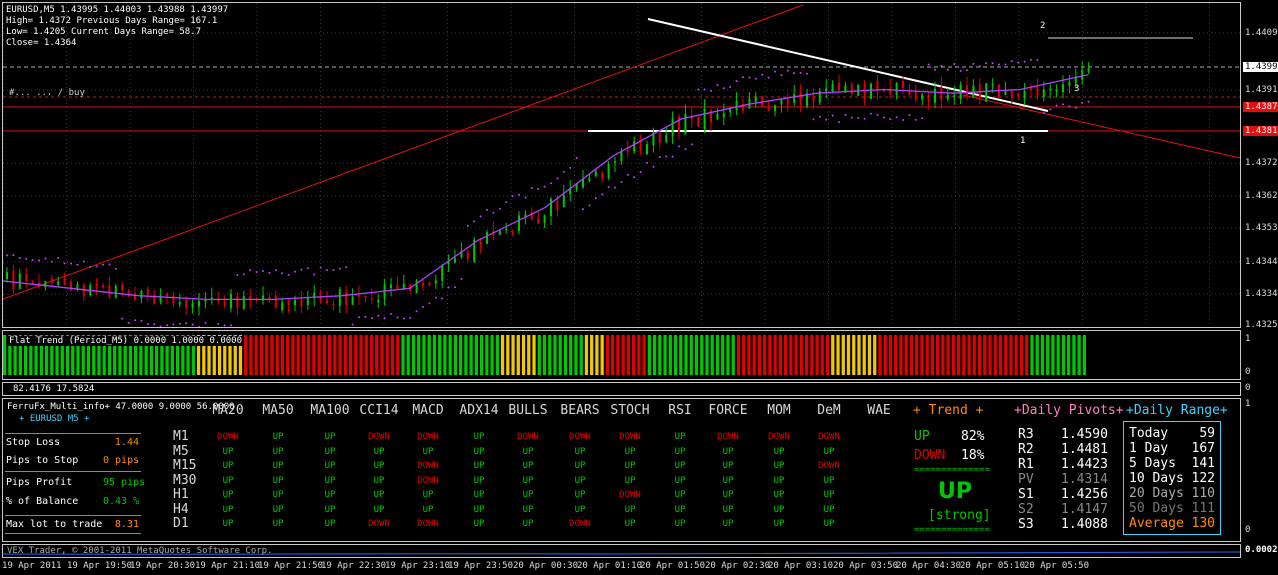 The width and height of the screenshot is (1278, 575). I want to click on flat-trend-axis: 1 0, so click(1259, 355).